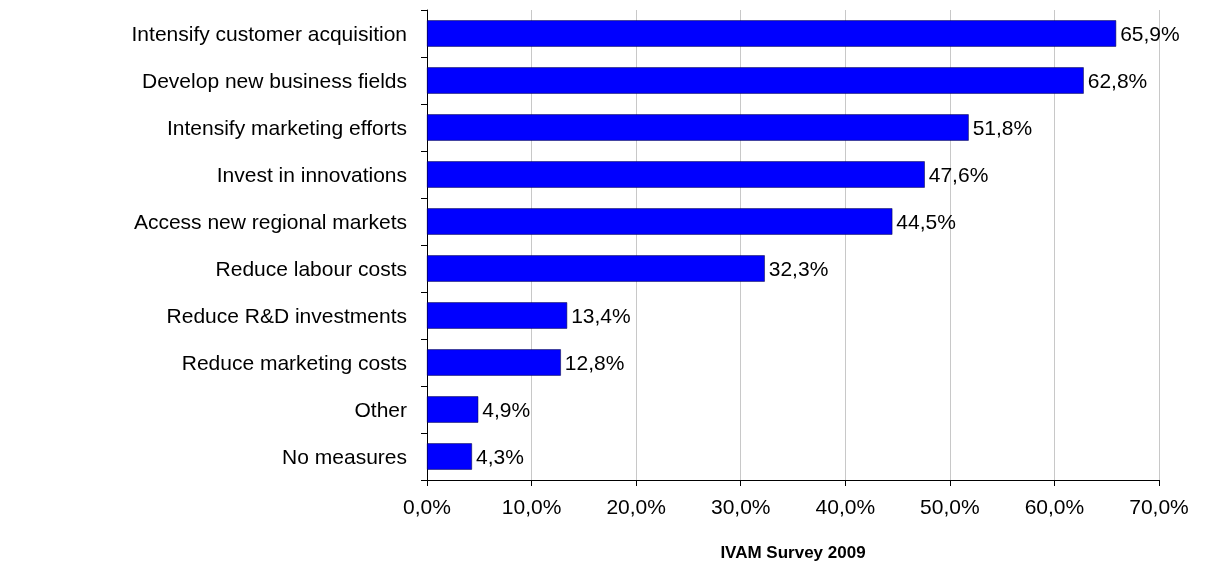 The width and height of the screenshot is (1211, 579). I want to click on x-axis-title: IVAM Survey 2009, so click(793, 552).